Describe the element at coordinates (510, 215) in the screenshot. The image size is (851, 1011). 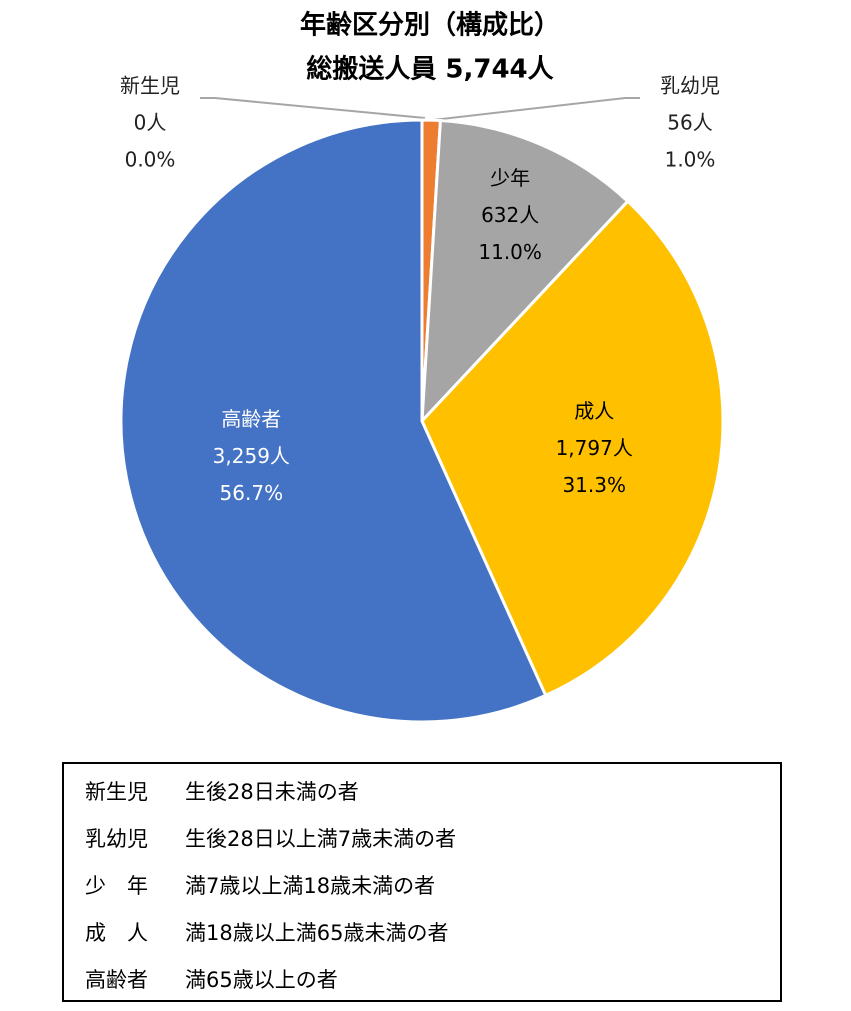
I see `value-label: 632人` at that location.